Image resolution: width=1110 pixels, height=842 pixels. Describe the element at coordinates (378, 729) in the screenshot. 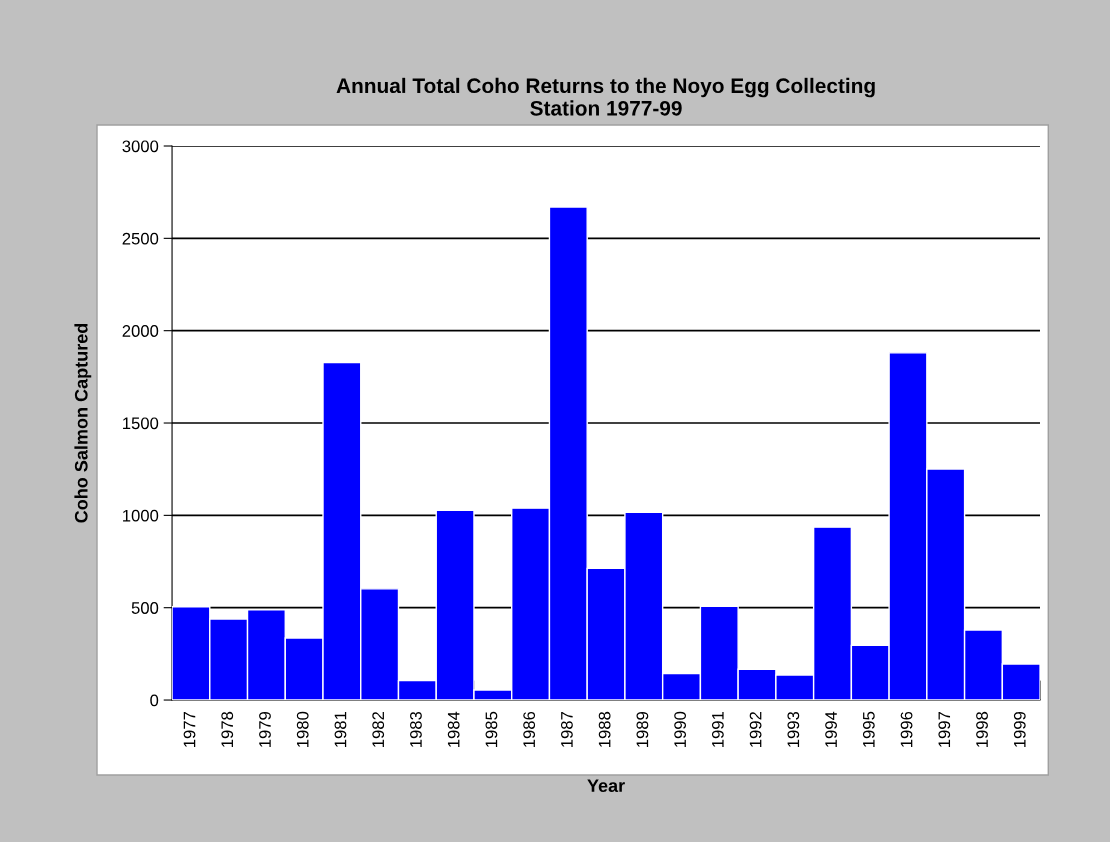

I see `x-tick-label: 1982` at that location.